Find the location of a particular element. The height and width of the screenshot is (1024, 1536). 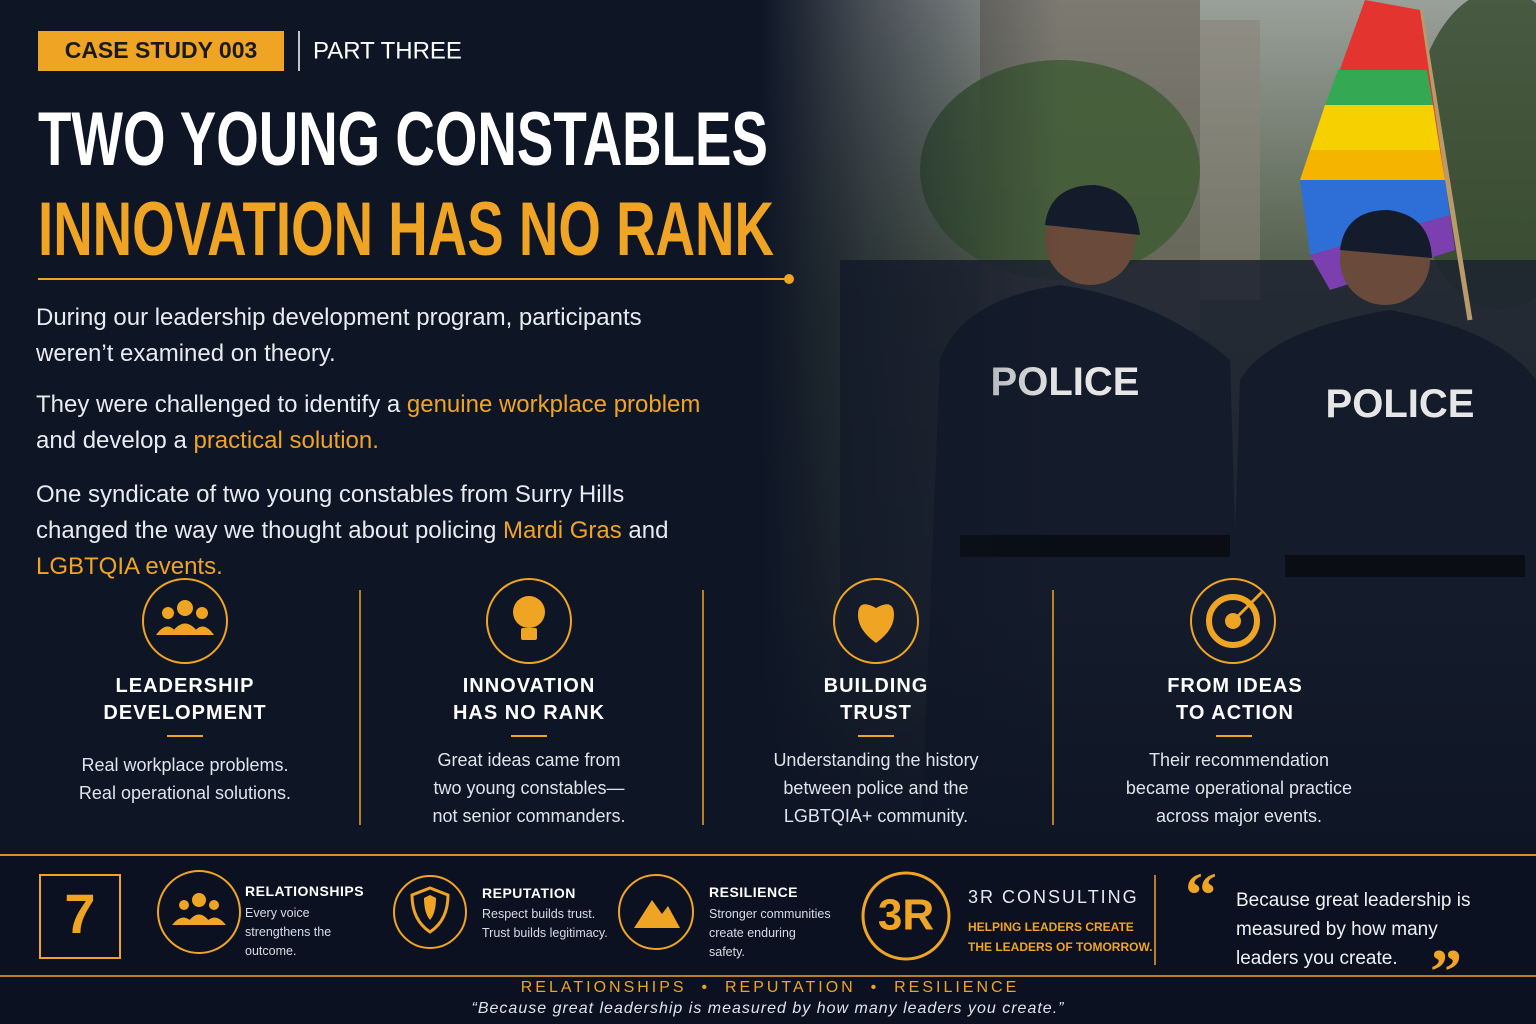

title: TWO YOUNG CONSTABLES is located at coordinates (403, 139).